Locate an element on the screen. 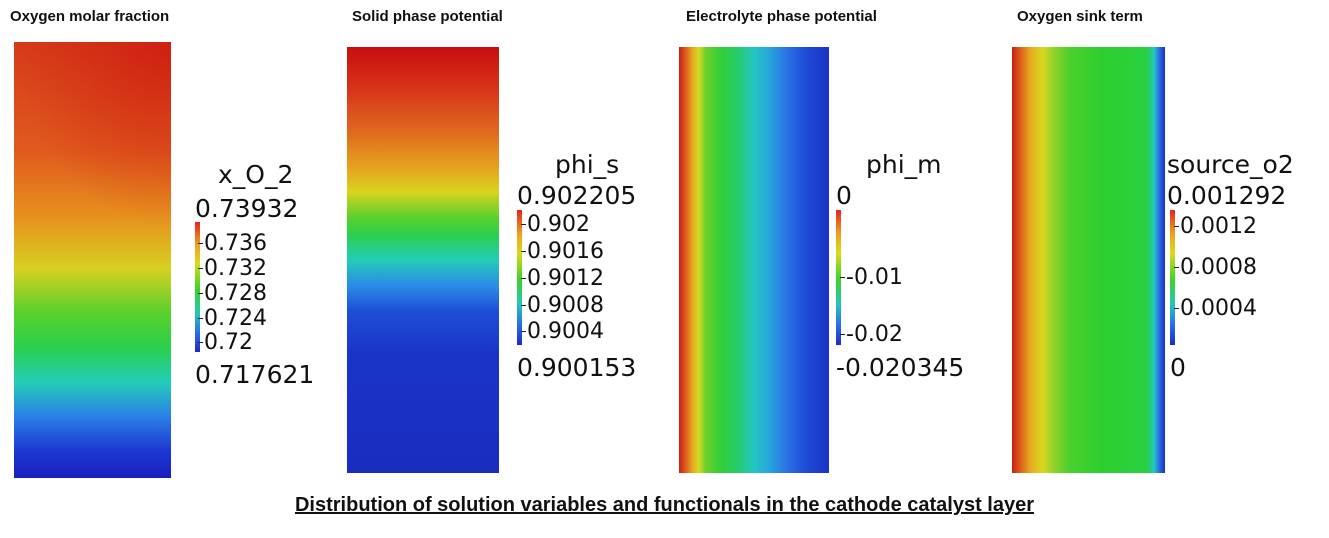  legend-title: phi_s is located at coordinates (587, 164).